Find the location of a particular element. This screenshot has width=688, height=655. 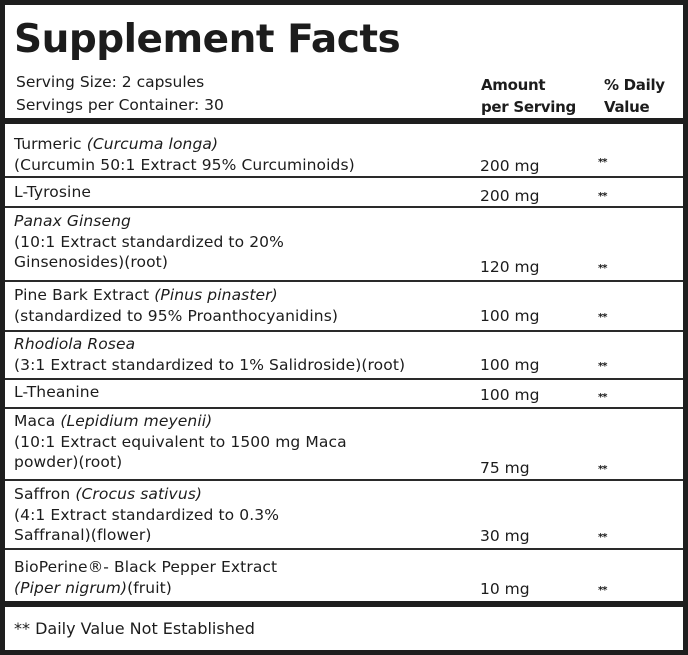

dv-header-line2: Value is located at coordinates (627, 107).